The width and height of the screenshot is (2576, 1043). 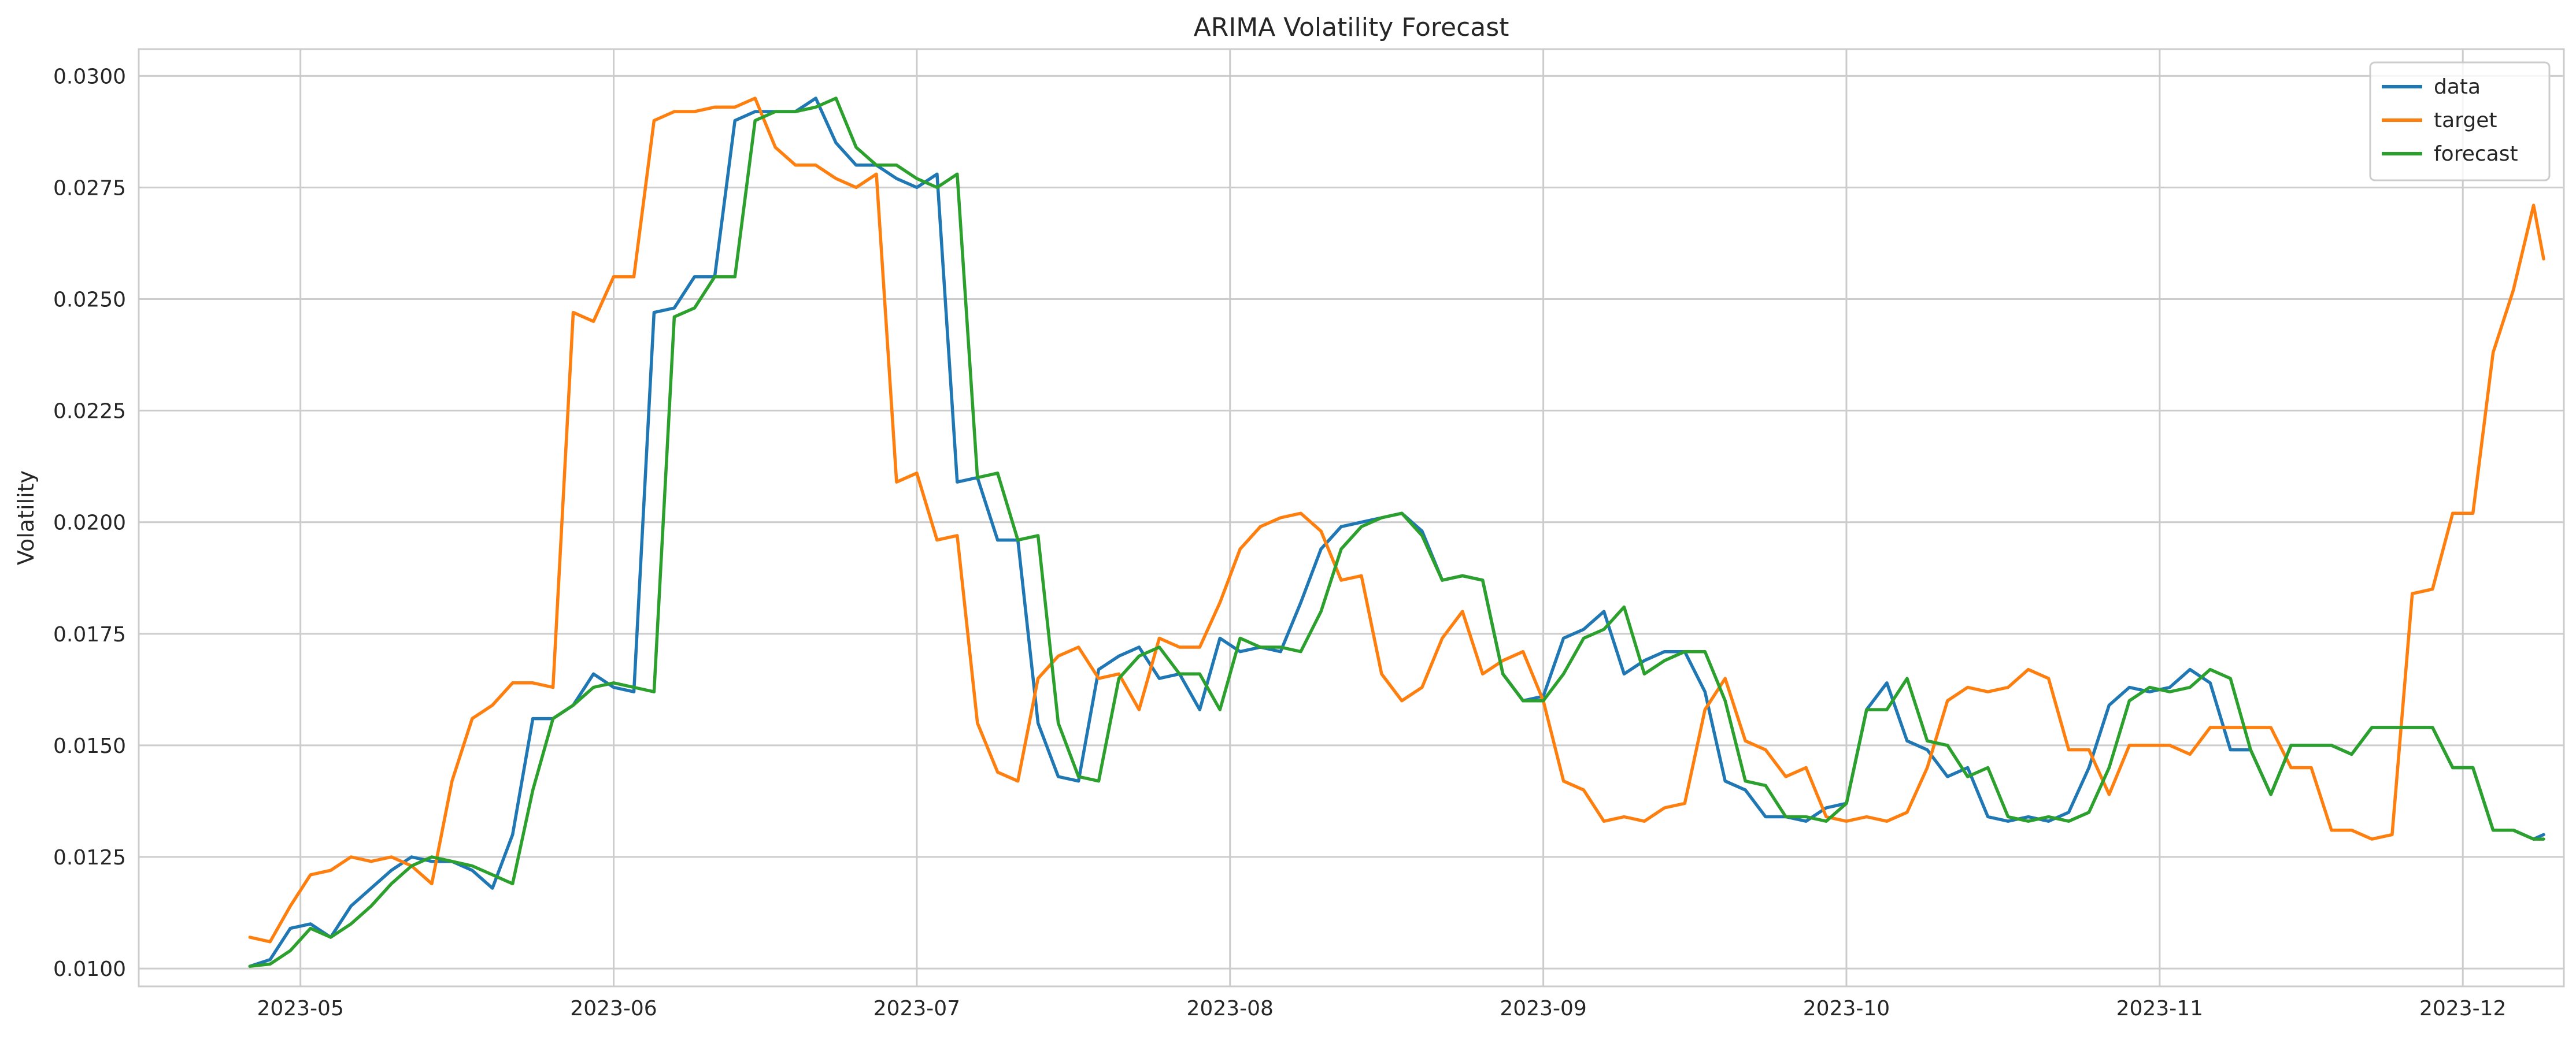 What do you see at coordinates (89, 412) in the screenshot?
I see `y-tick-label: 0.0225` at bounding box center [89, 412].